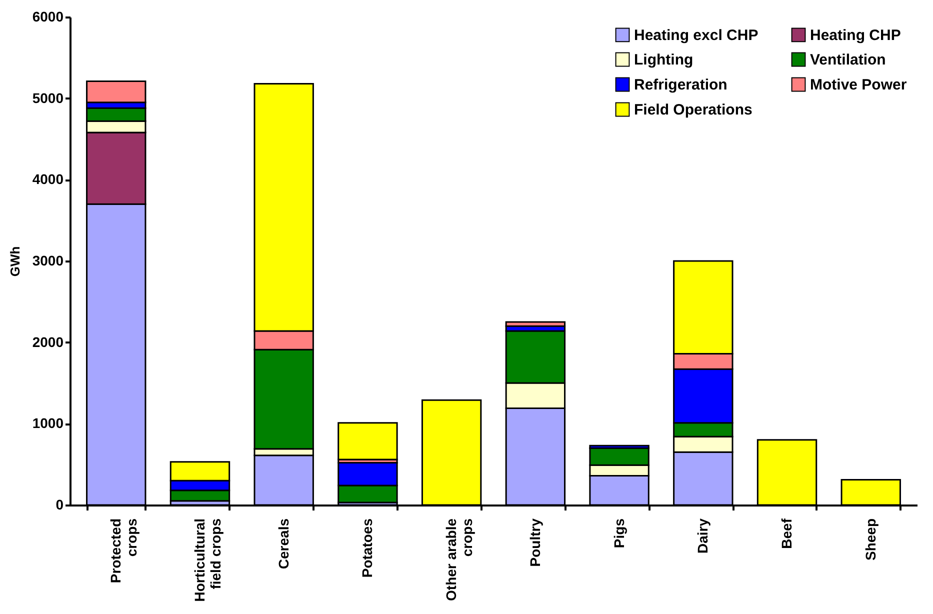 The width and height of the screenshot is (933, 614). What do you see at coordinates (855, 35) in the screenshot?
I see `legend-label: Heating CHP` at bounding box center [855, 35].